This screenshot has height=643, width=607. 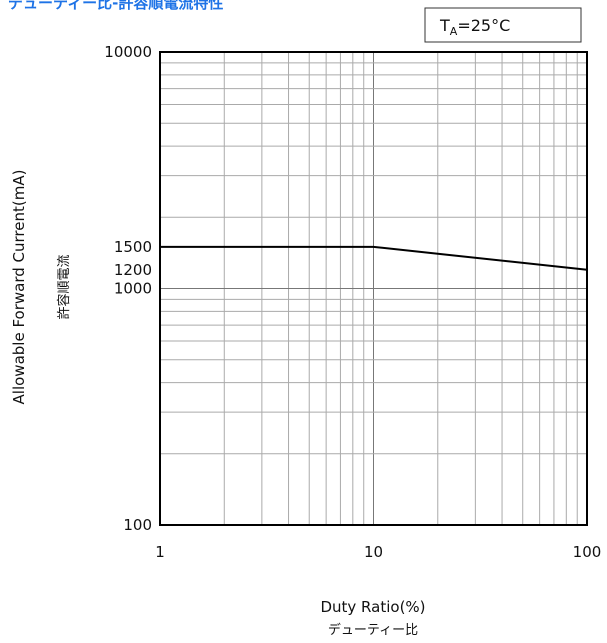 What do you see at coordinates (137, 525) in the screenshot?
I see `y-tick-label: 100` at bounding box center [137, 525].